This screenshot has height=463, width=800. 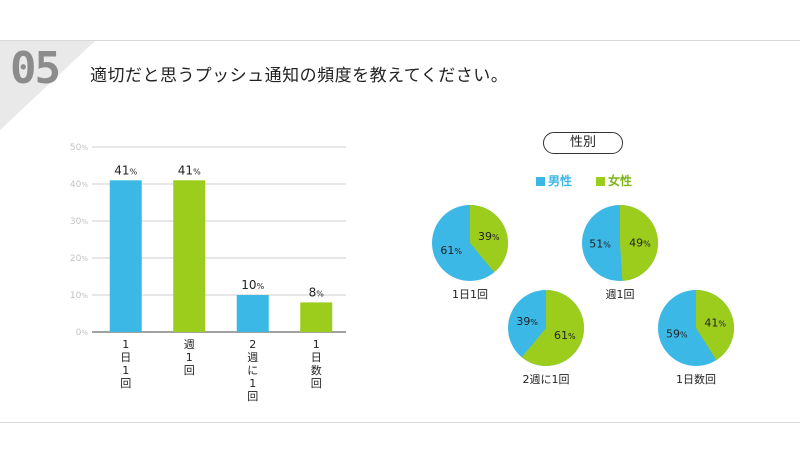 I want to click on pie-title: 2週に1回, so click(x=546, y=379).